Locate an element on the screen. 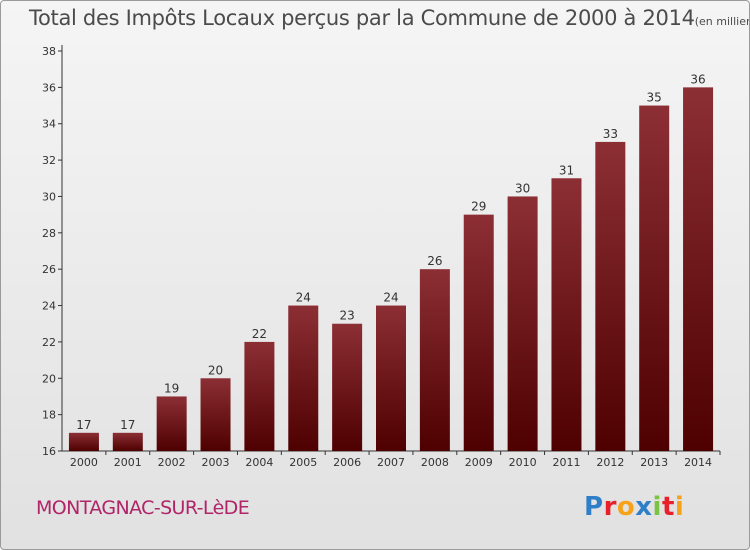 The width and height of the screenshot is (750, 550). y-tick-label: 32 is located at coordinates (49, 160).